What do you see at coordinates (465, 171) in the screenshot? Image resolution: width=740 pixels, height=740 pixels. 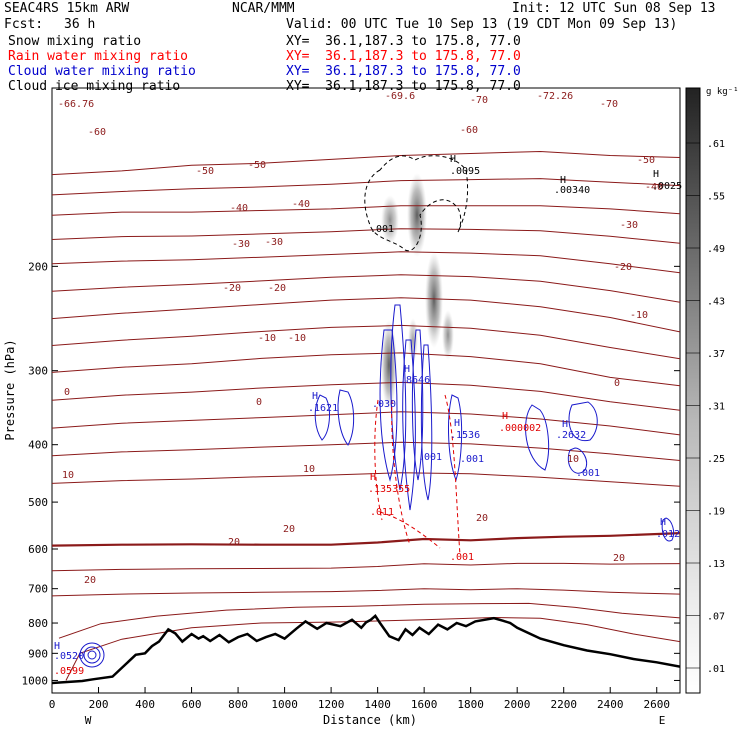 I see `svg-text: .0095` at bounding box center [465, 171].